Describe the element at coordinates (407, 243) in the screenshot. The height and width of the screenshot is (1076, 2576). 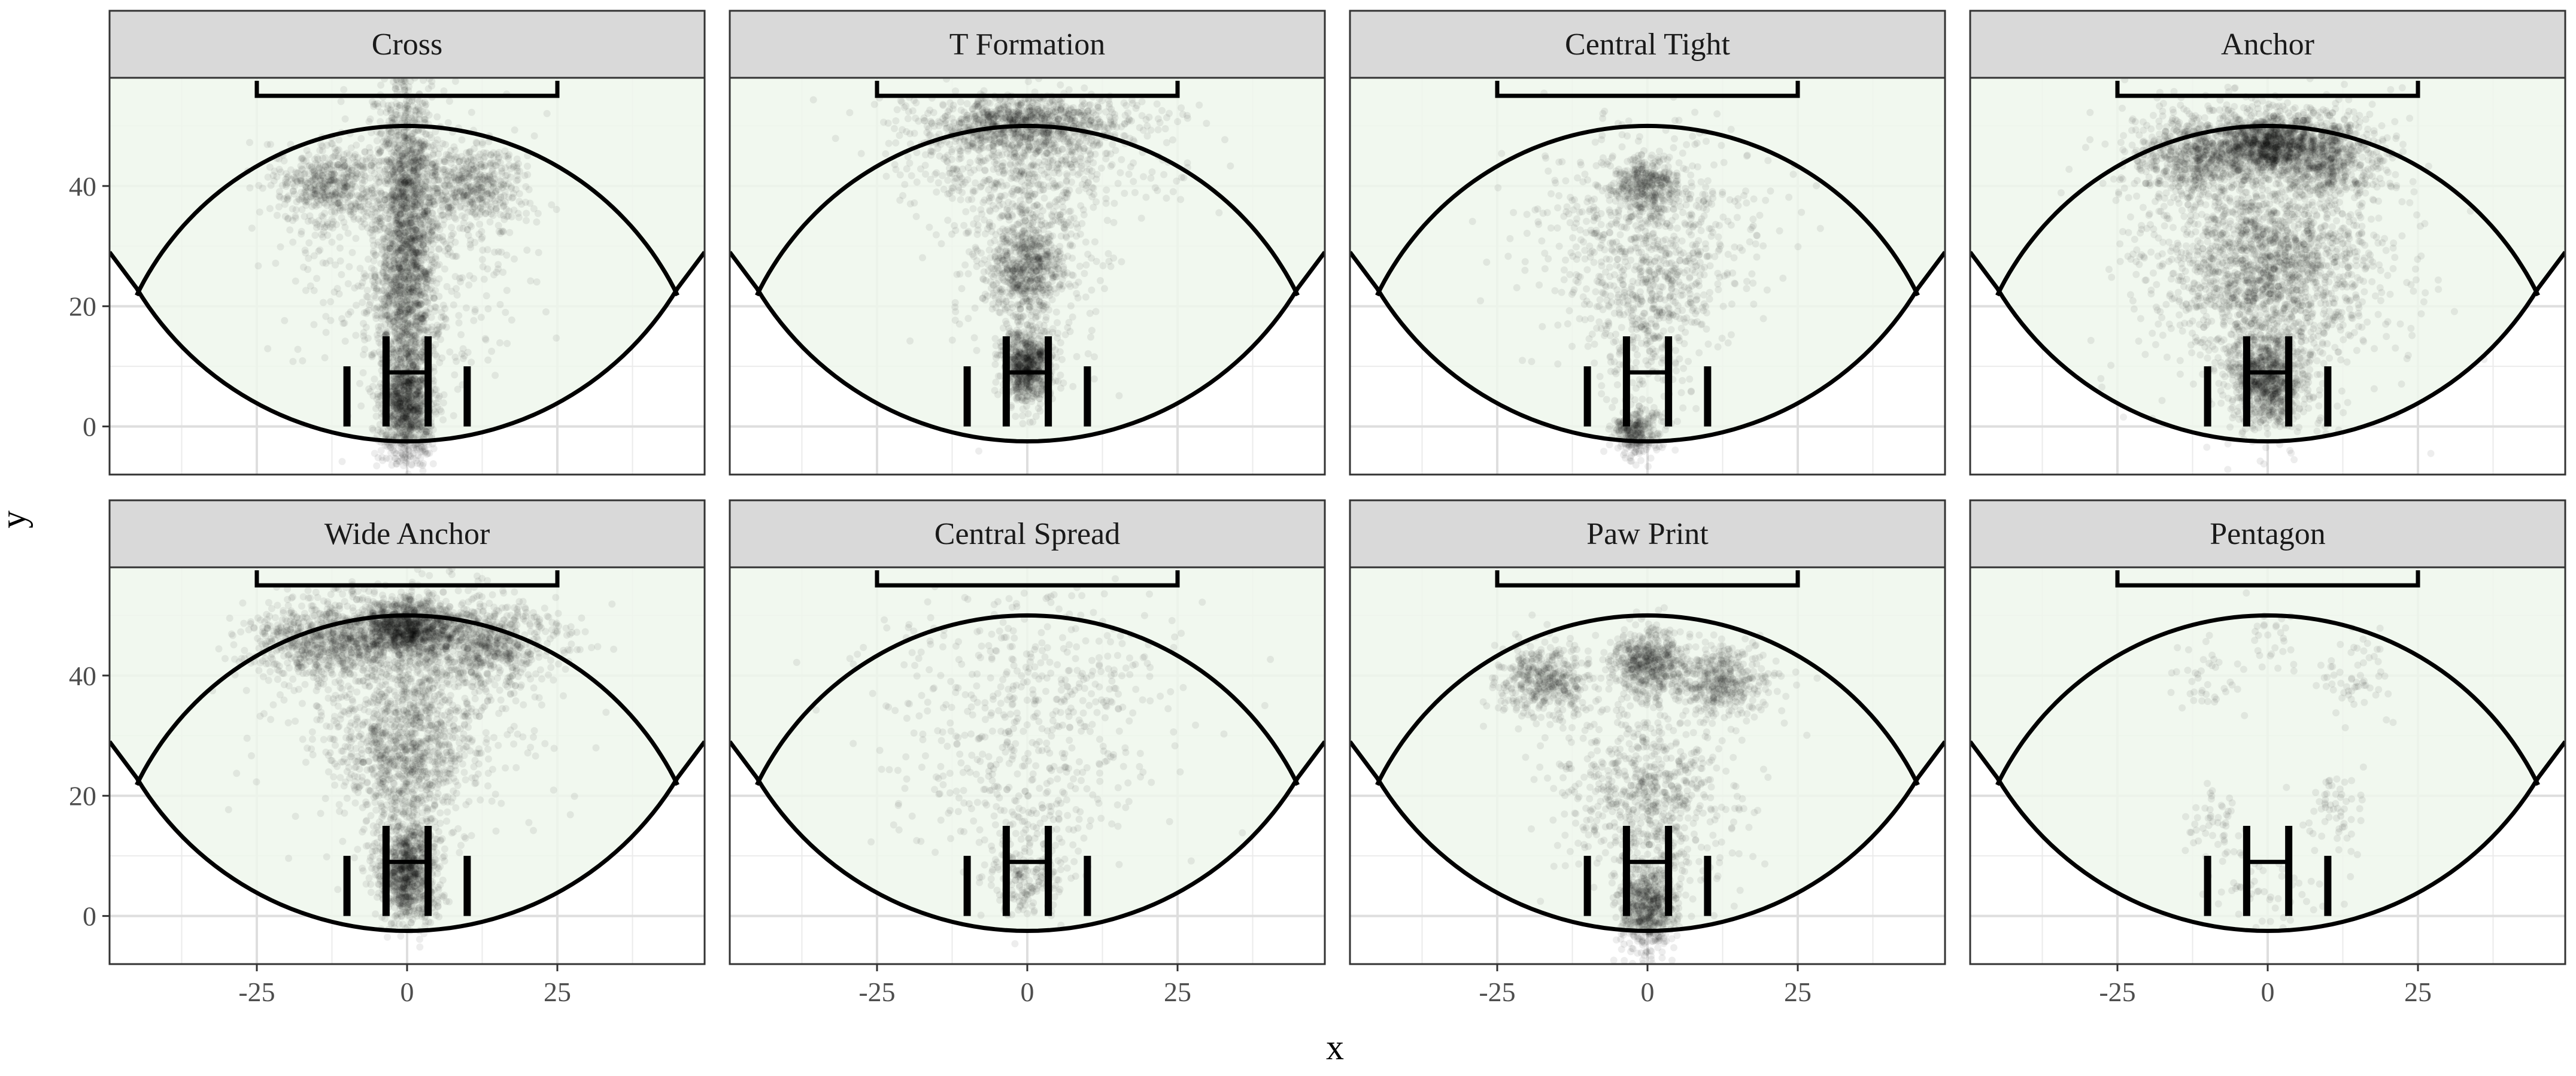
I see `facet-panel: Cross` at that location.